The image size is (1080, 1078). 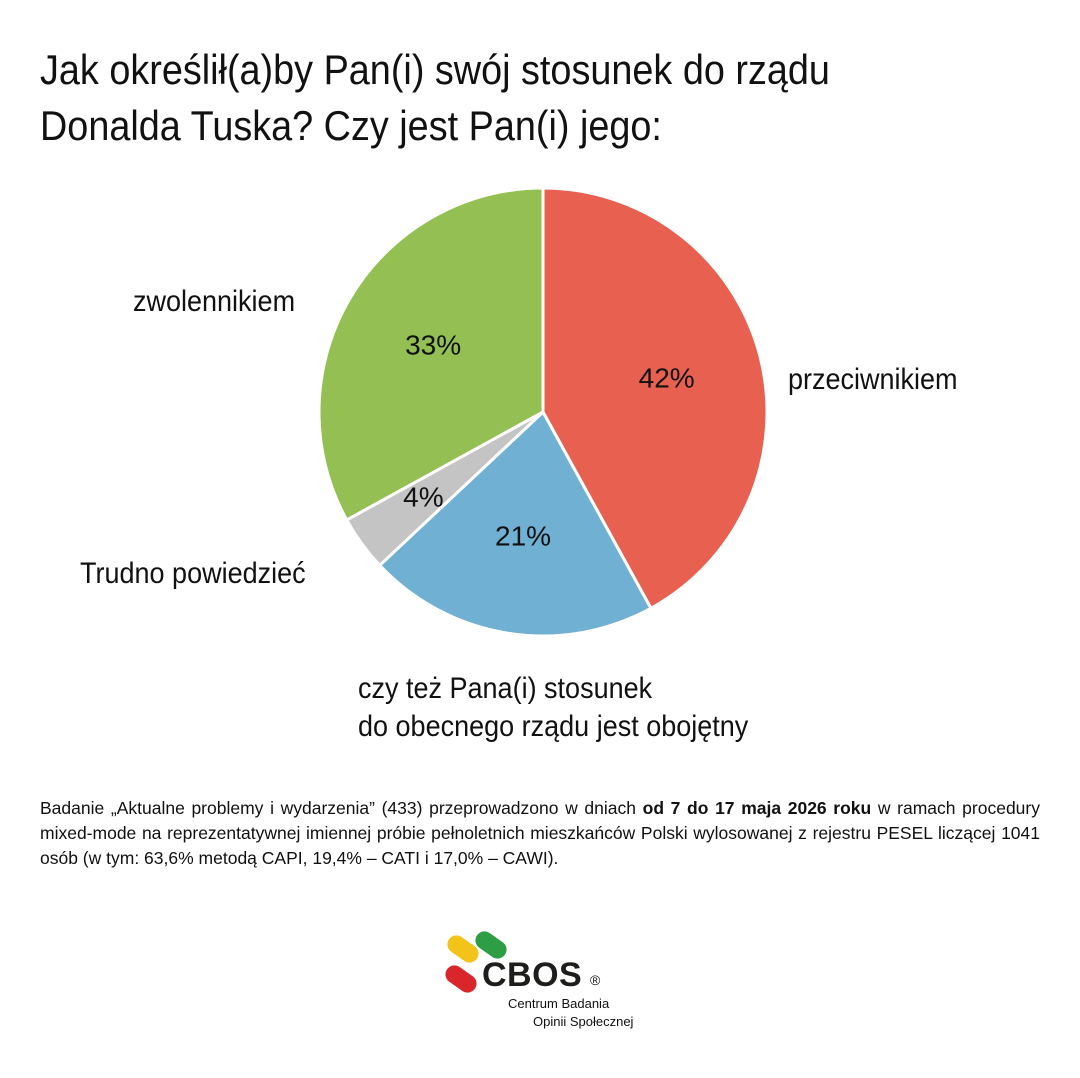 I want to click on note-date: od 7 do 17 maja 2026 roku, so click(x=757, y=808).